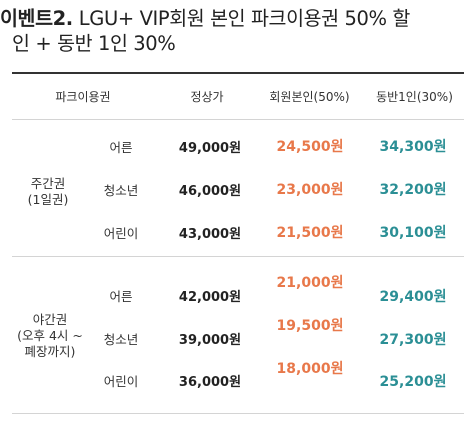 This screenshot has height=422, width=472. I want to click on event-number: 이벤트2., so click(36, 18).